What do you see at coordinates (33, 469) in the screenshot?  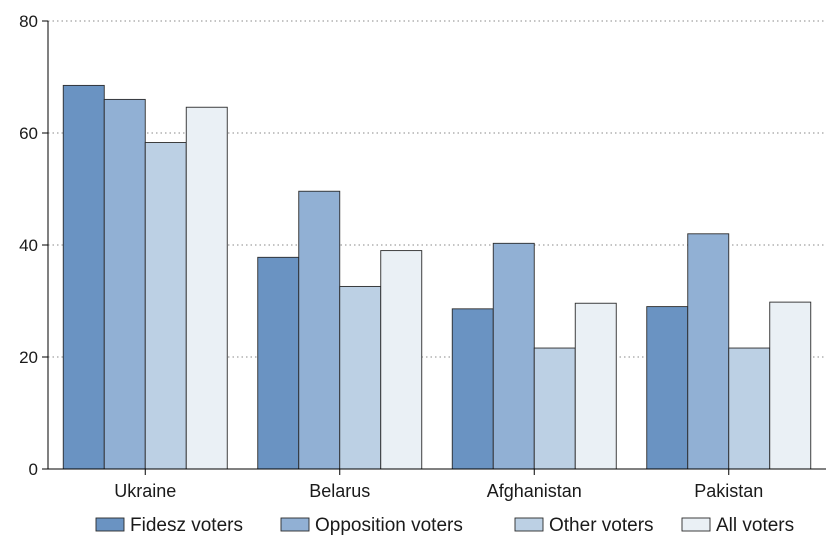 I see `y-tick-label: 0` at bounding box center [33, 469].